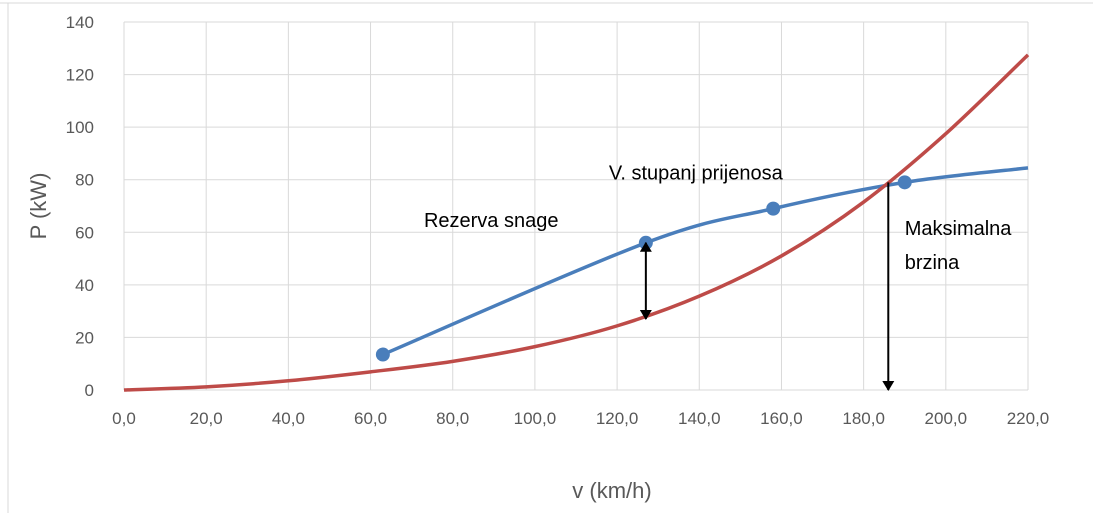 Image resolution: width=1093 pixels, height=518 pixels. What do you see at coordinates (611, 490) in the screenshot?
I see `x-axis-title: v (km/h)` at bounding box center [611, 490].